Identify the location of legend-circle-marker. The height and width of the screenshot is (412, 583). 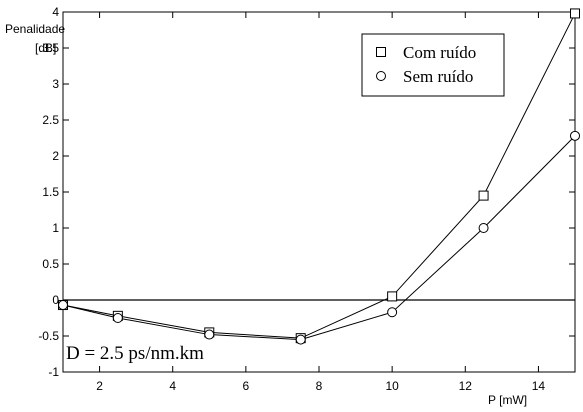
(381, 76).